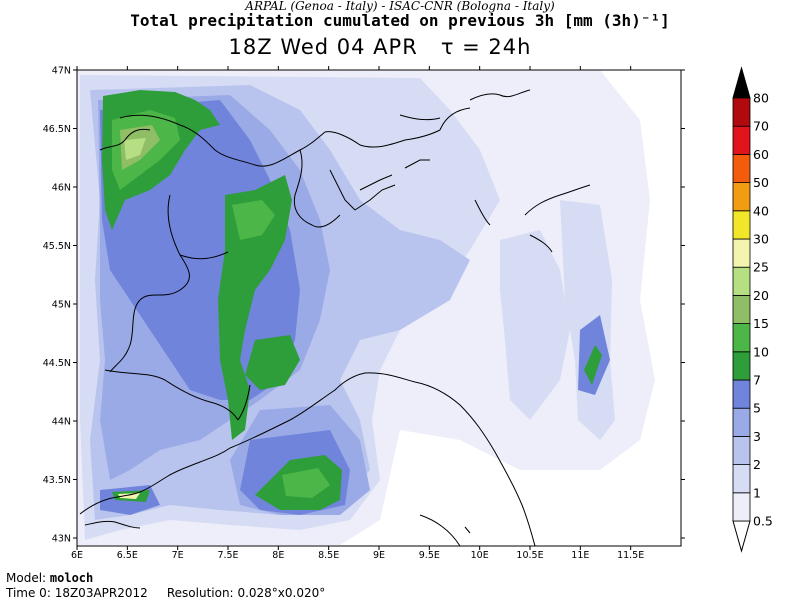 Image resolution: width=800 pixels, height=600 pixels. Describe the element at coordinates (630, 555) in the screenshot. I see `lon-label: 11.5E` at that location.